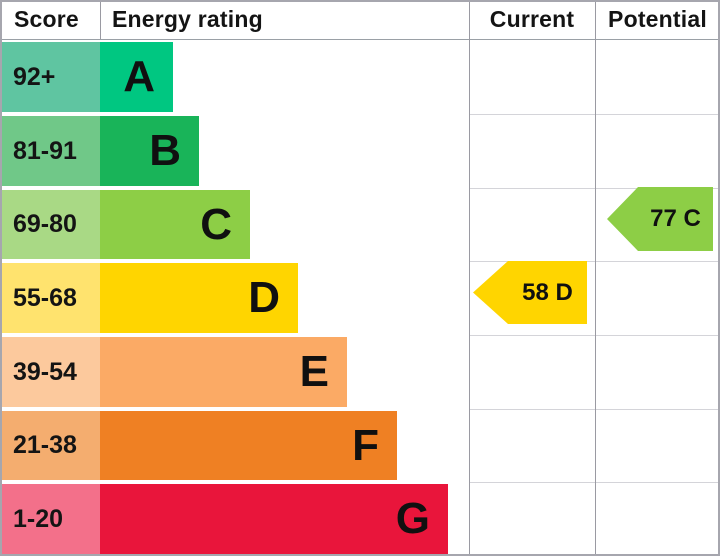  What do you see at coordinates (547, 292) in the screenshot?
I see `current-rating-label: 58 D` at bounding box center [547, 292].